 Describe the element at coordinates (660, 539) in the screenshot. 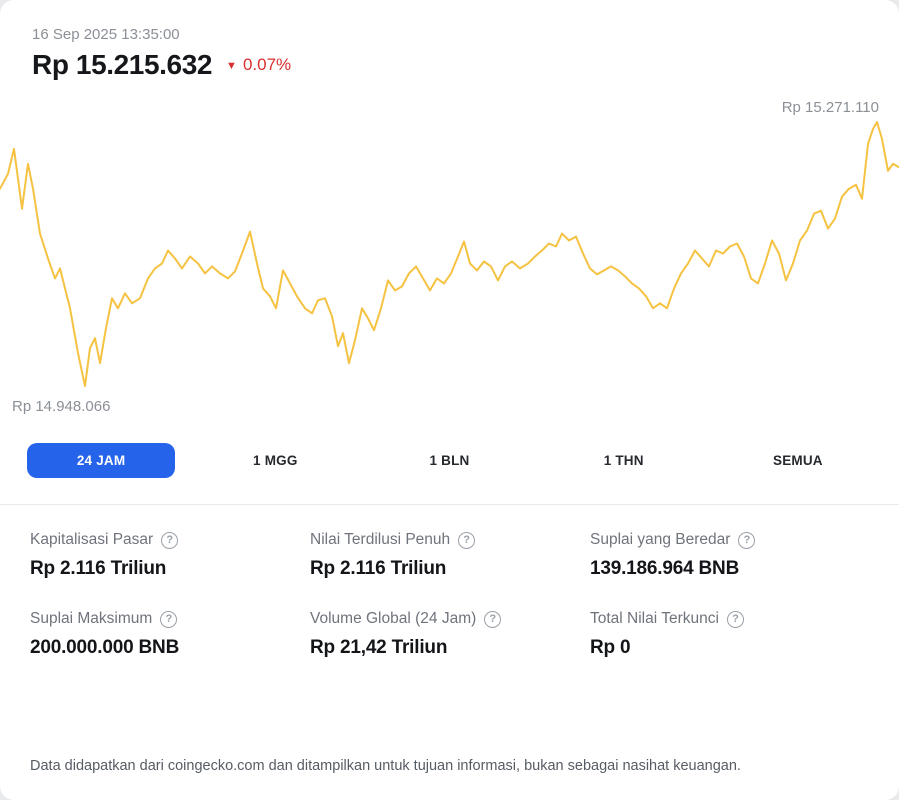

I see `stat-label-text: Suplai yang Beredar` at that location.